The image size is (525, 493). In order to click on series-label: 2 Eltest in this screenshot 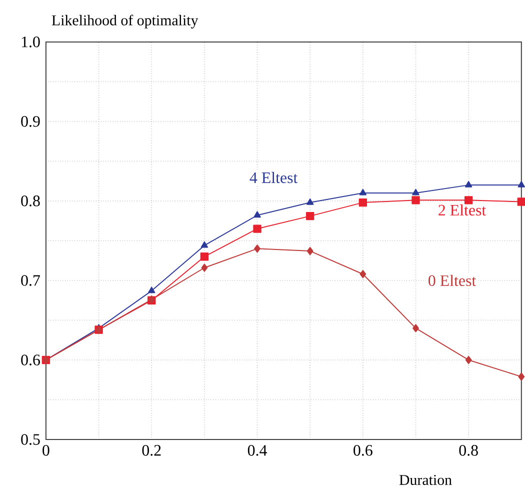, I will do `click(462, 210)`.